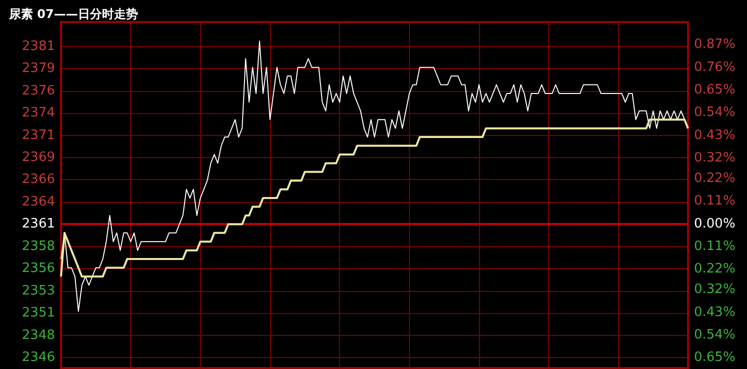 This screenshot has width=747, height=369. Describe the element at coordinates (38, 290) in the screenshot. I see `y-tick-label: 2353` at that location.